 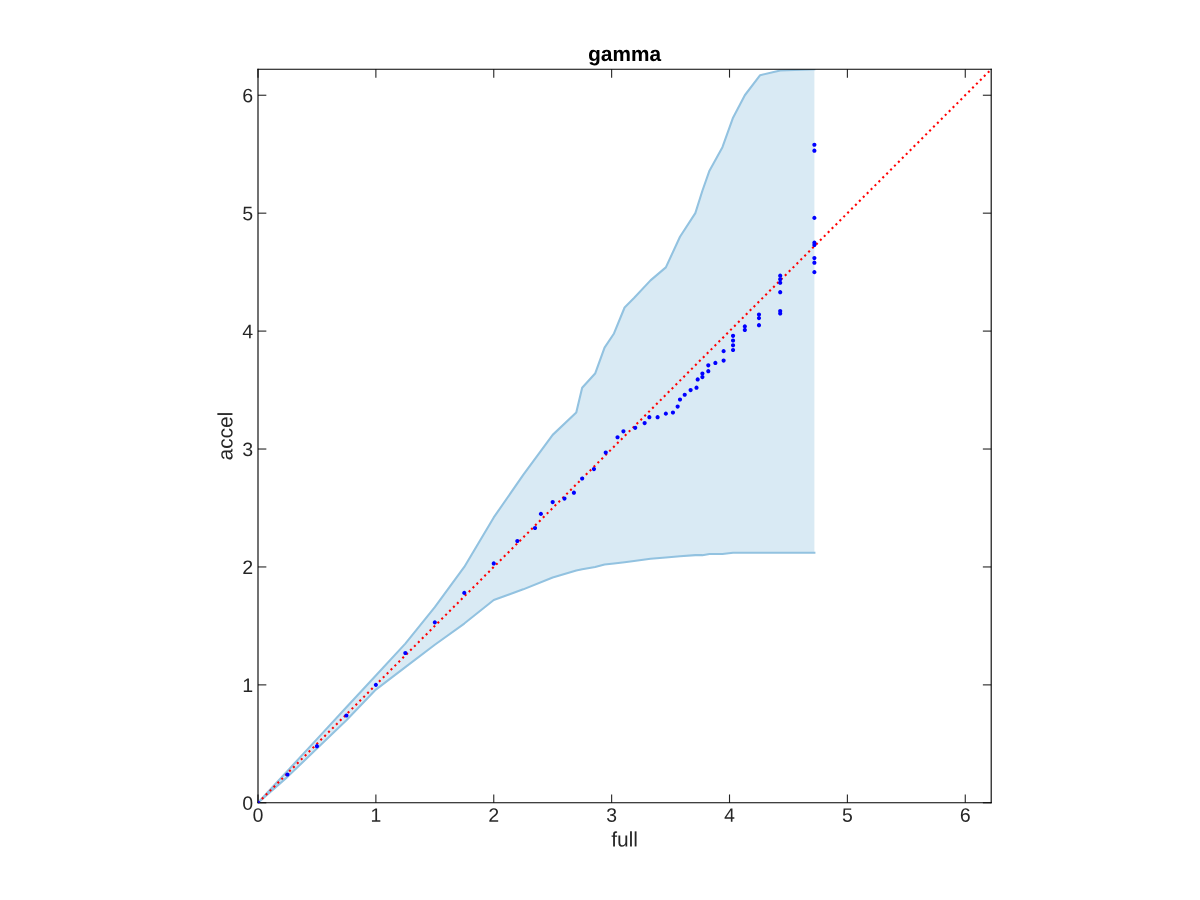 I want to click on y-tick-label: 0, so click(x=248, y=803).